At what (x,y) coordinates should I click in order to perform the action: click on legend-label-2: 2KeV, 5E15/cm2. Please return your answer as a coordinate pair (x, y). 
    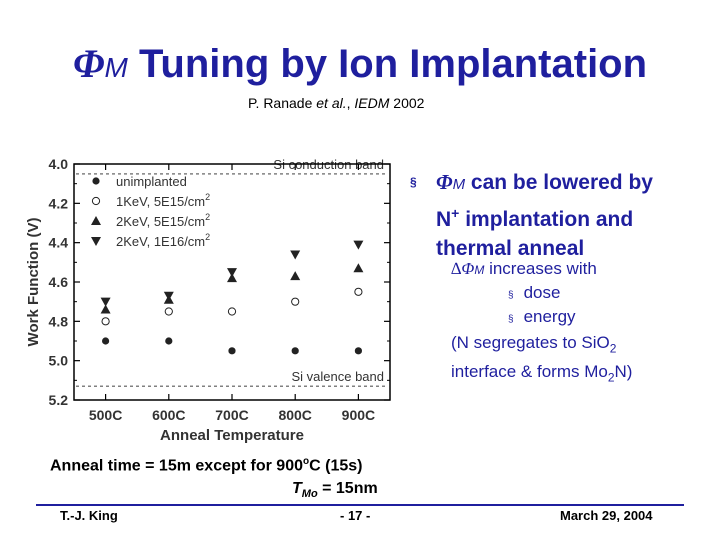
    Looking at the image, I should click on (163, 220).